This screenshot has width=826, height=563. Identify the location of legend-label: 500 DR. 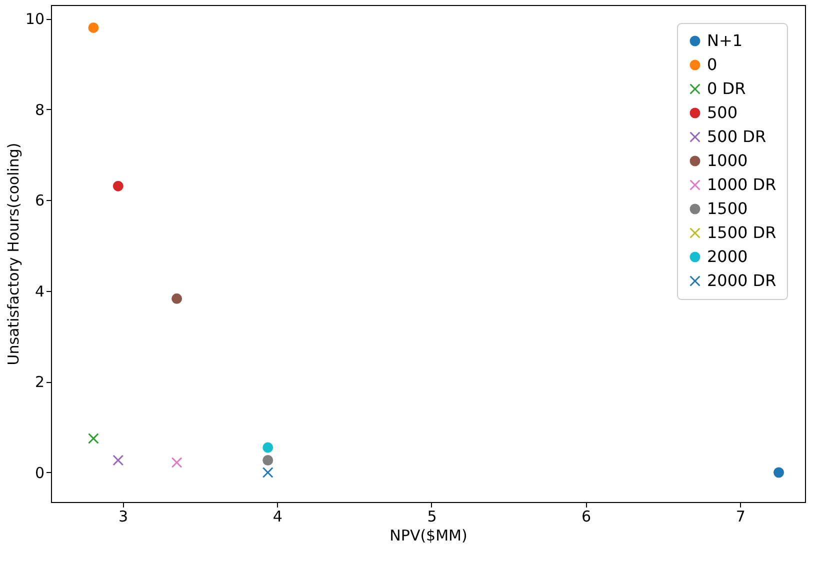
(736, 136).